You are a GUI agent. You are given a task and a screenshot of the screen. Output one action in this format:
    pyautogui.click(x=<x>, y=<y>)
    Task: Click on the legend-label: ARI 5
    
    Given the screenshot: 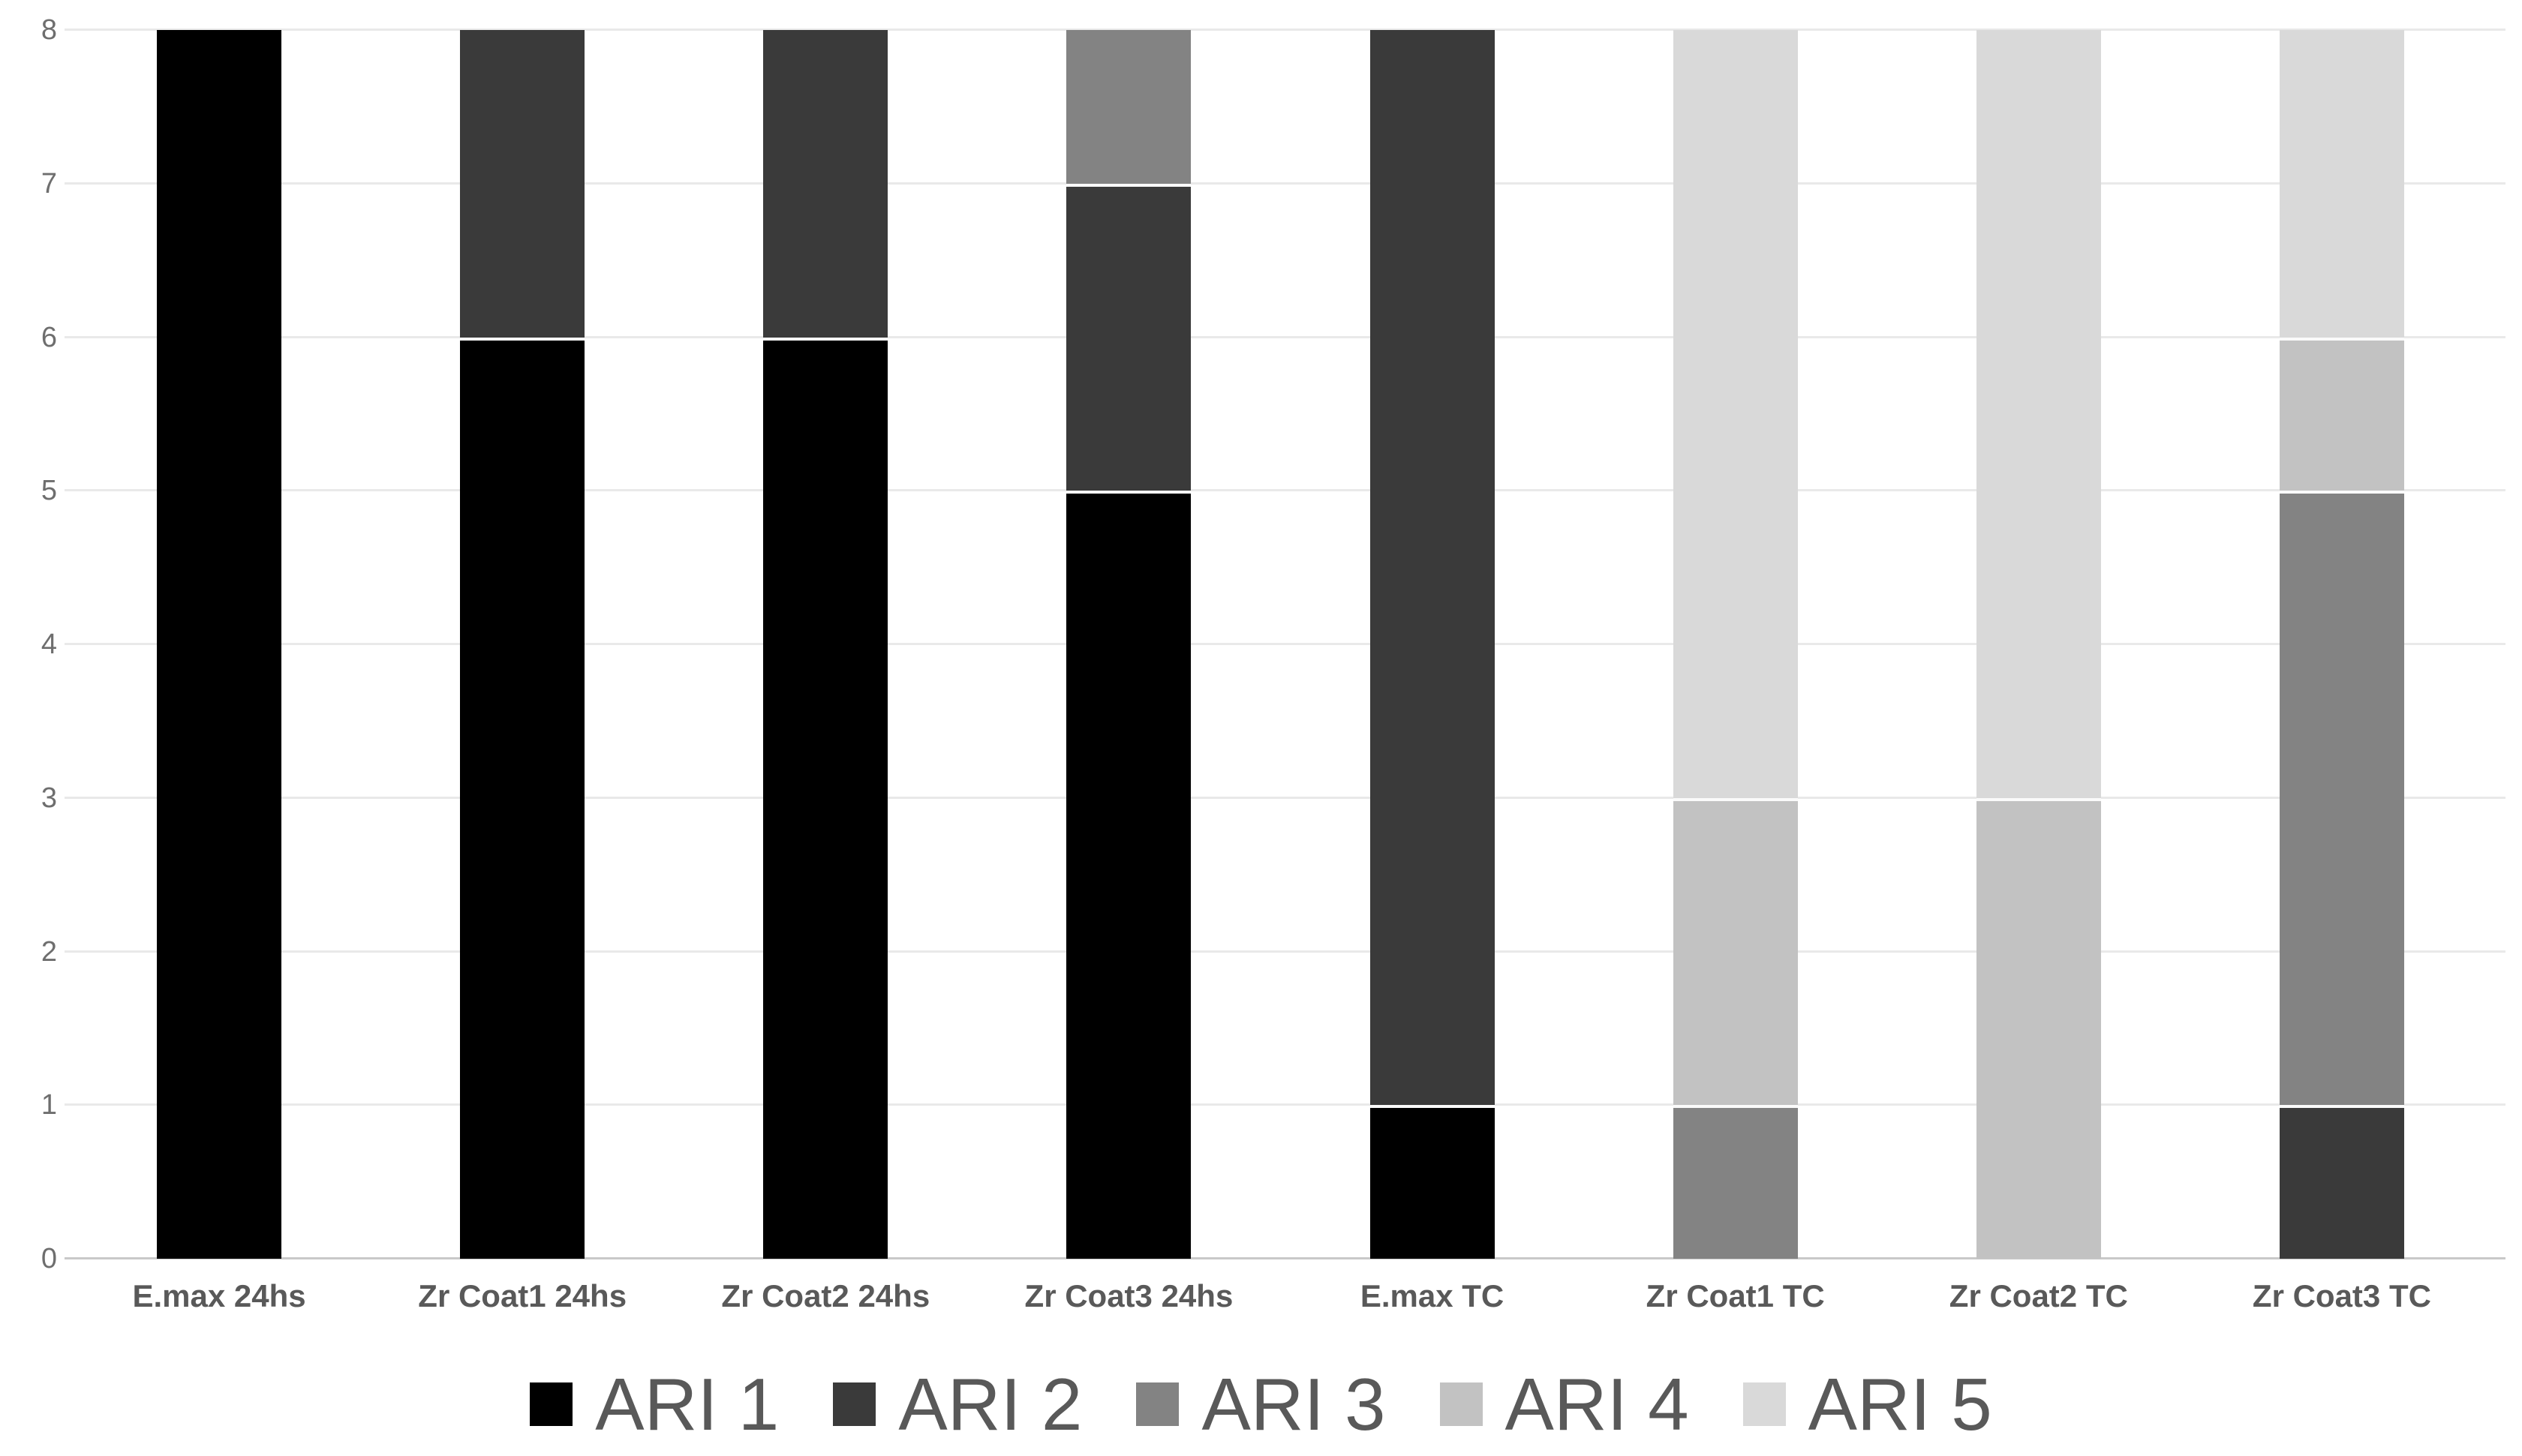 What is the action you would take?
    pyautogui.click(x=1900, y=1404)
    